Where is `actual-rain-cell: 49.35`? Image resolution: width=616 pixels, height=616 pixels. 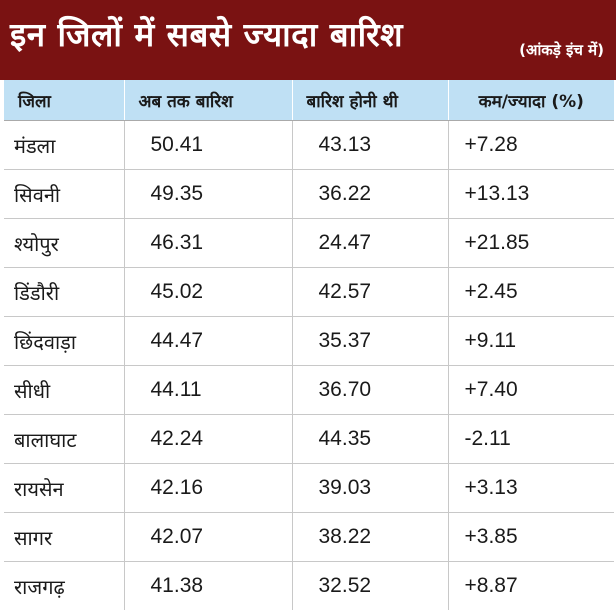 actual-rain-cell: 49.35 is located at coordinates (208, 194).